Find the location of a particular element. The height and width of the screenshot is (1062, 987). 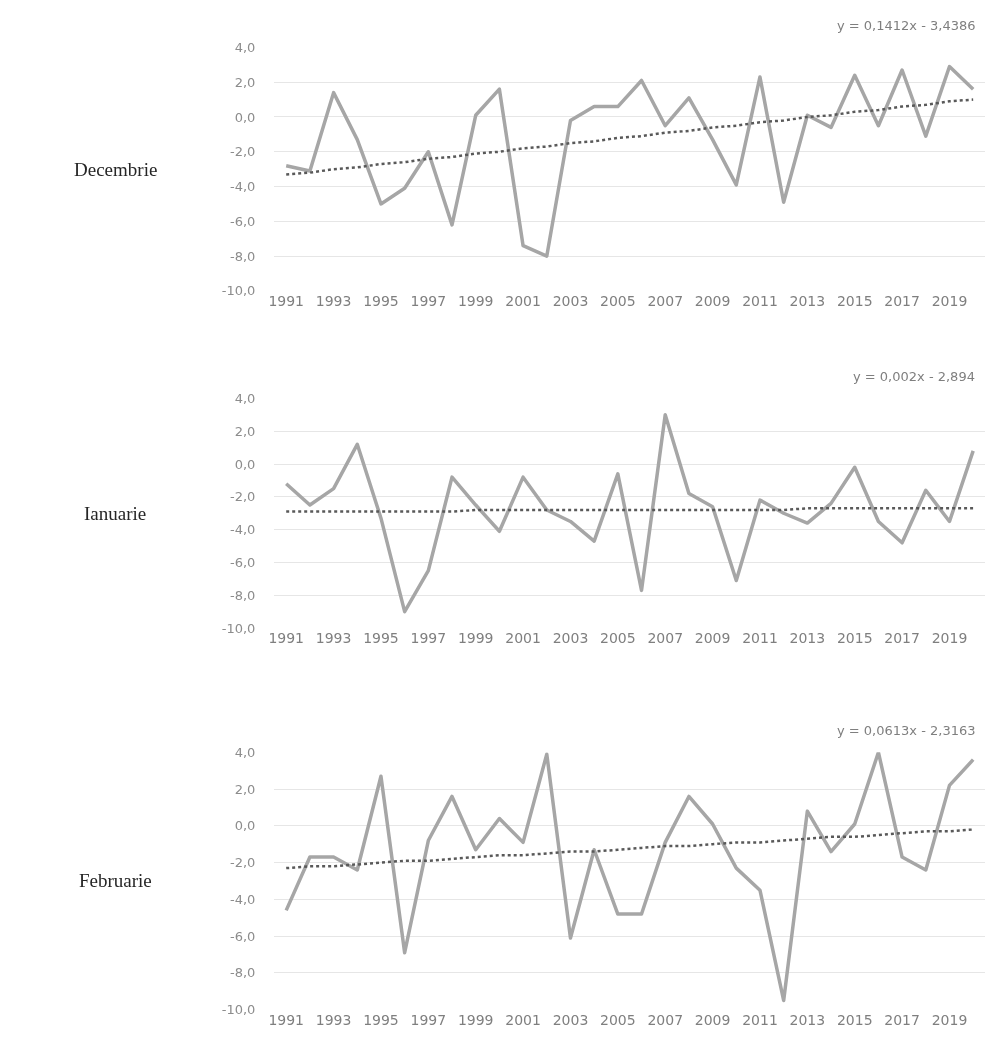

y-axis-title: Decembrie is located at coordinates (116, 169).